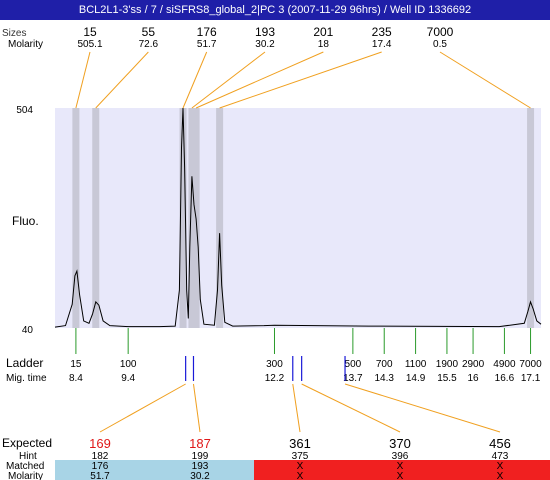  What do you see at coordinates (353, 364) in the screenshot?
I see `ladder-size-3: 500` at bounding box center [353, 364].